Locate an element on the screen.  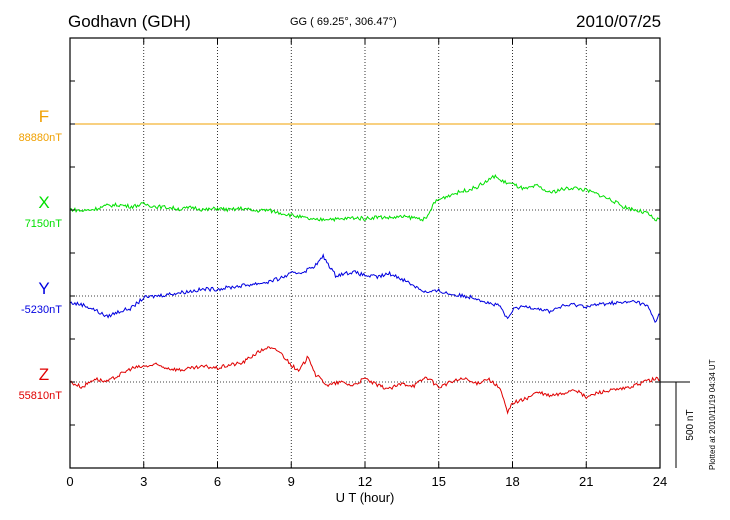
x-axis-label: U T (hour) is located at coordinates (365, 497).